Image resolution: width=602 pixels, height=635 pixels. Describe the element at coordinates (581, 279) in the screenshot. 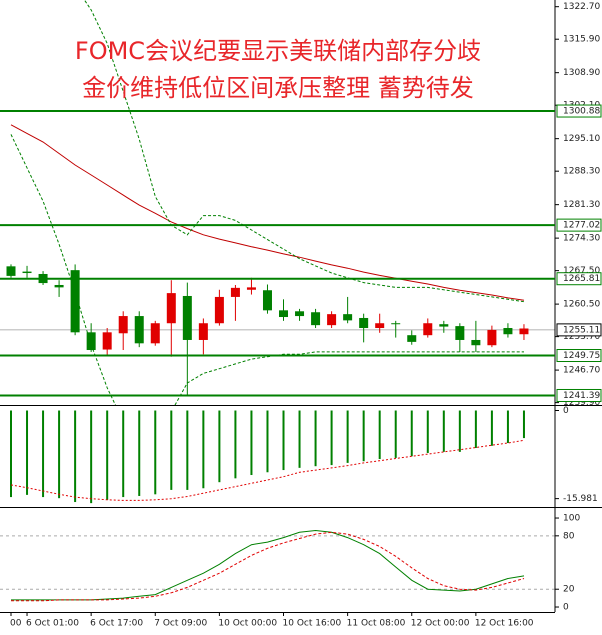

I see `level-label: 1265.81` at that location.